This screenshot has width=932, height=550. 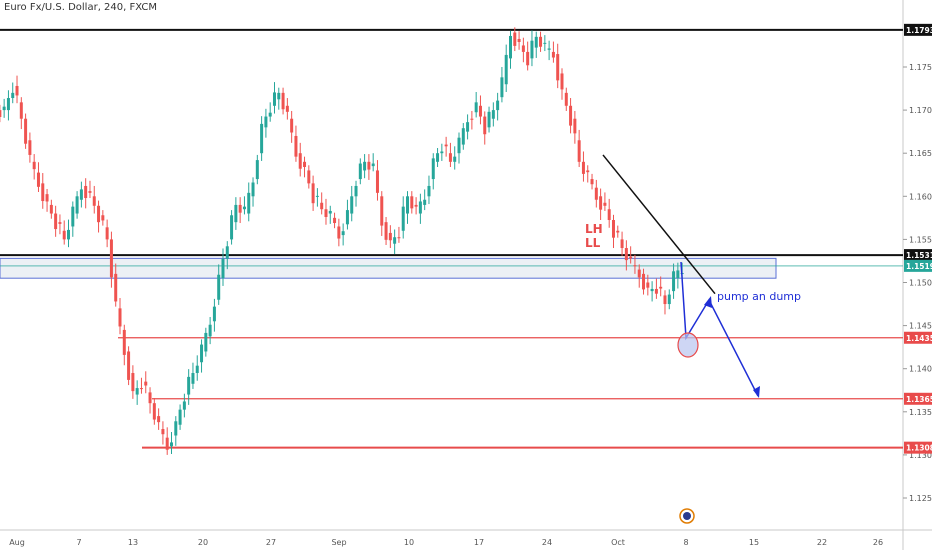 I want to click on x-tick-label: 26, so click(x=878, y=542).